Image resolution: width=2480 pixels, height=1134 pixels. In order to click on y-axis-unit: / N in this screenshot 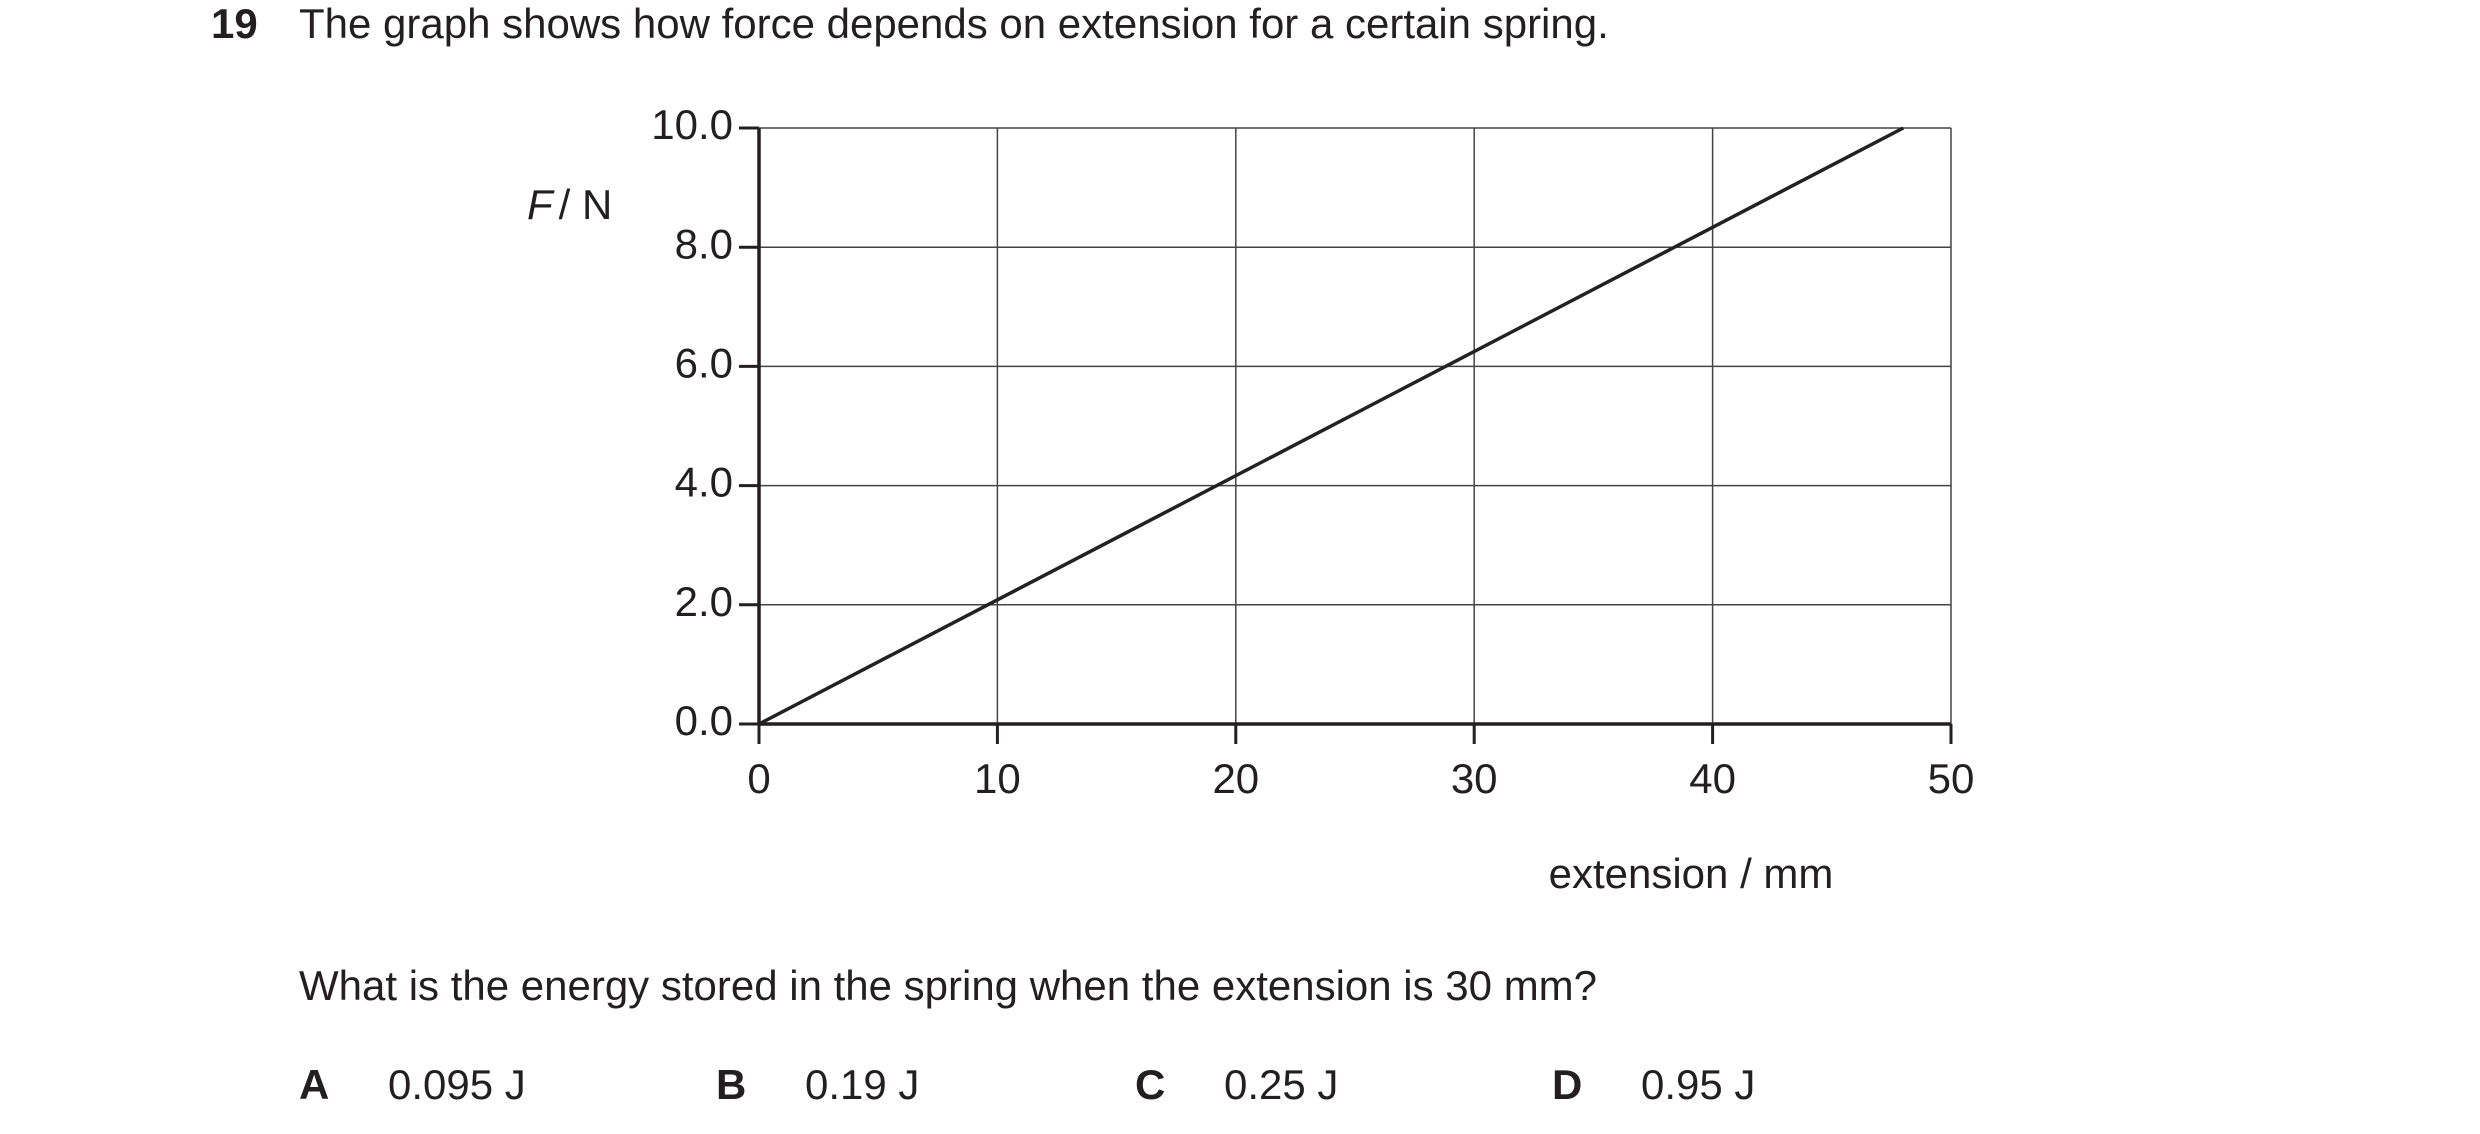, I will do `click(586, 204)`.